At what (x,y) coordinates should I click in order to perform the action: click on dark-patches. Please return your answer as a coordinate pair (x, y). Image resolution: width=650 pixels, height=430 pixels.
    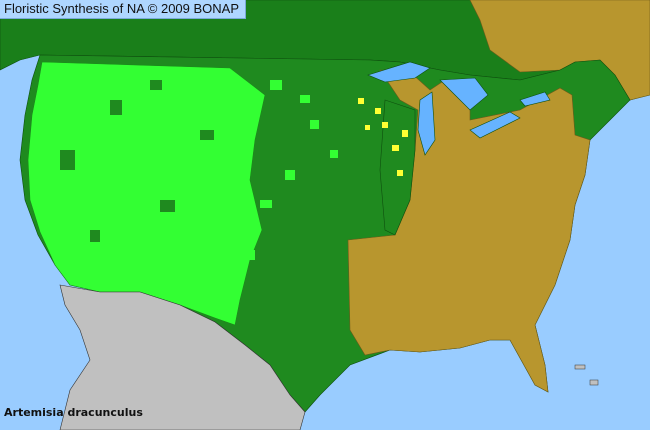
    Looking at the image, I should click on (137, 161).